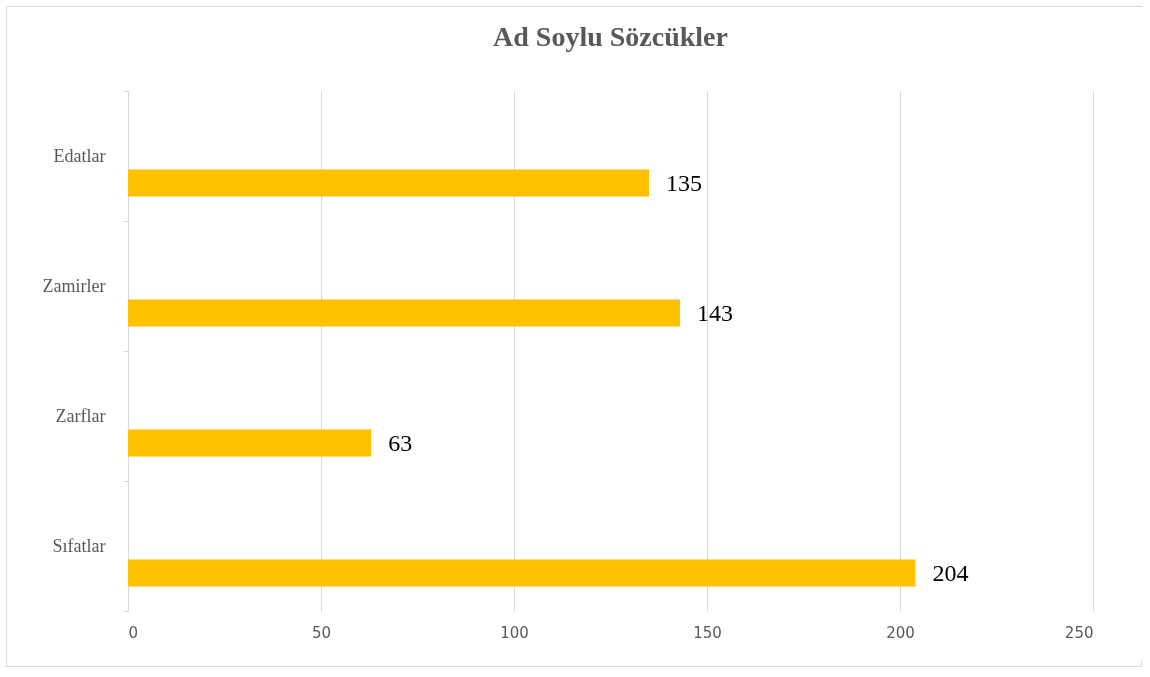  I want to click on y-tick-label: Sıfatlar, so click(79, 545).